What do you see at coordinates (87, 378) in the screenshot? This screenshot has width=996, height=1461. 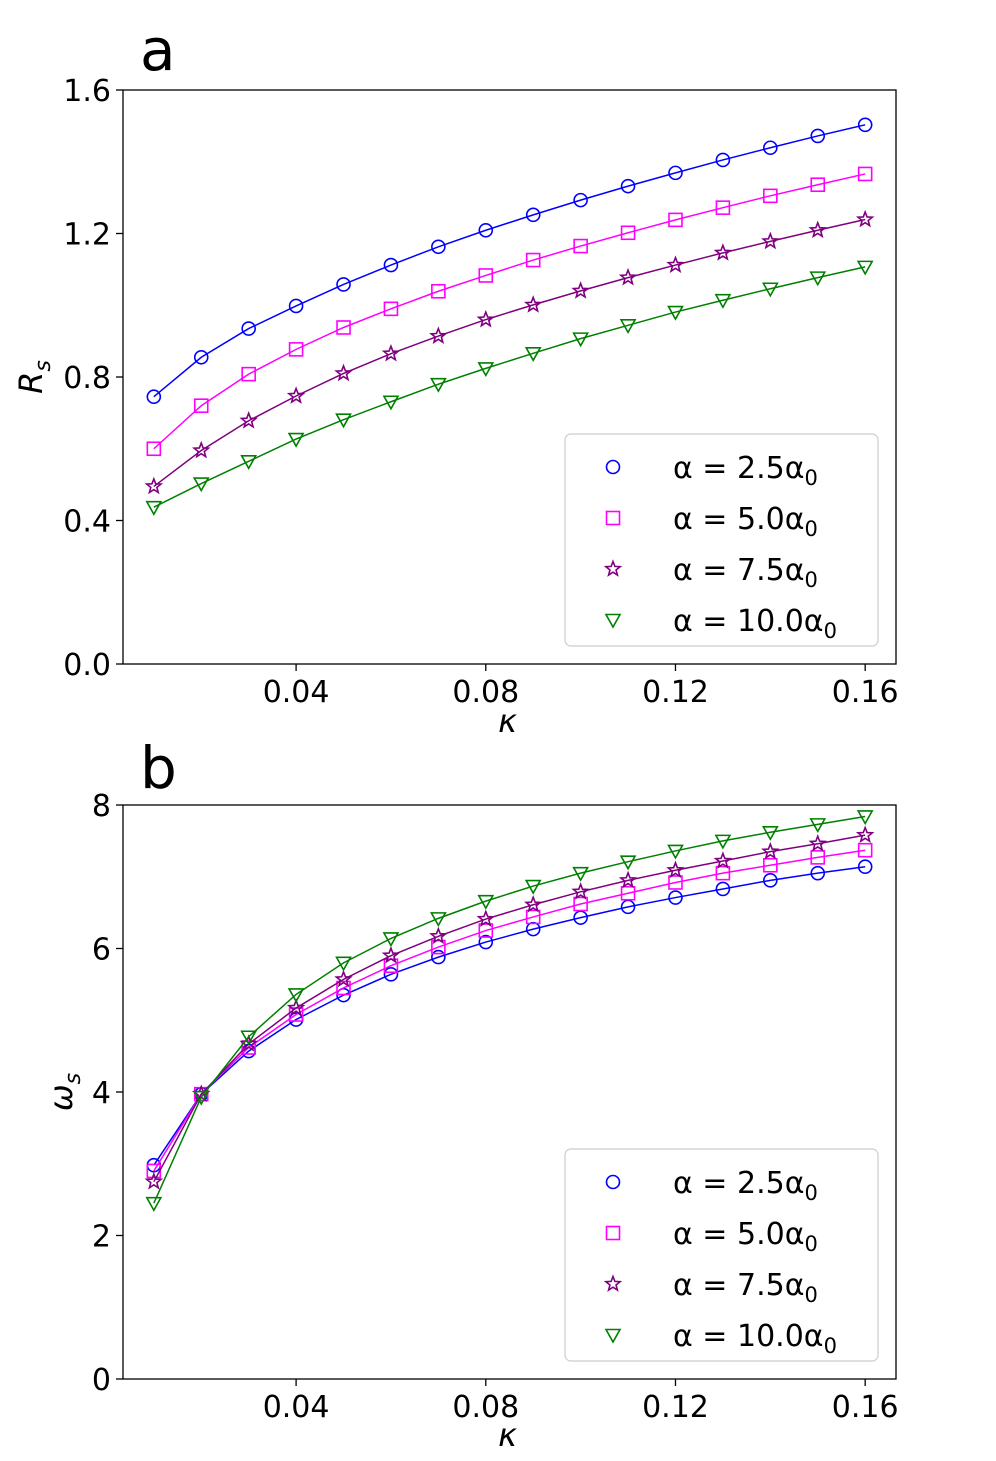 I see `y-tick-label: 0.8` at bounding box center [87, 378].